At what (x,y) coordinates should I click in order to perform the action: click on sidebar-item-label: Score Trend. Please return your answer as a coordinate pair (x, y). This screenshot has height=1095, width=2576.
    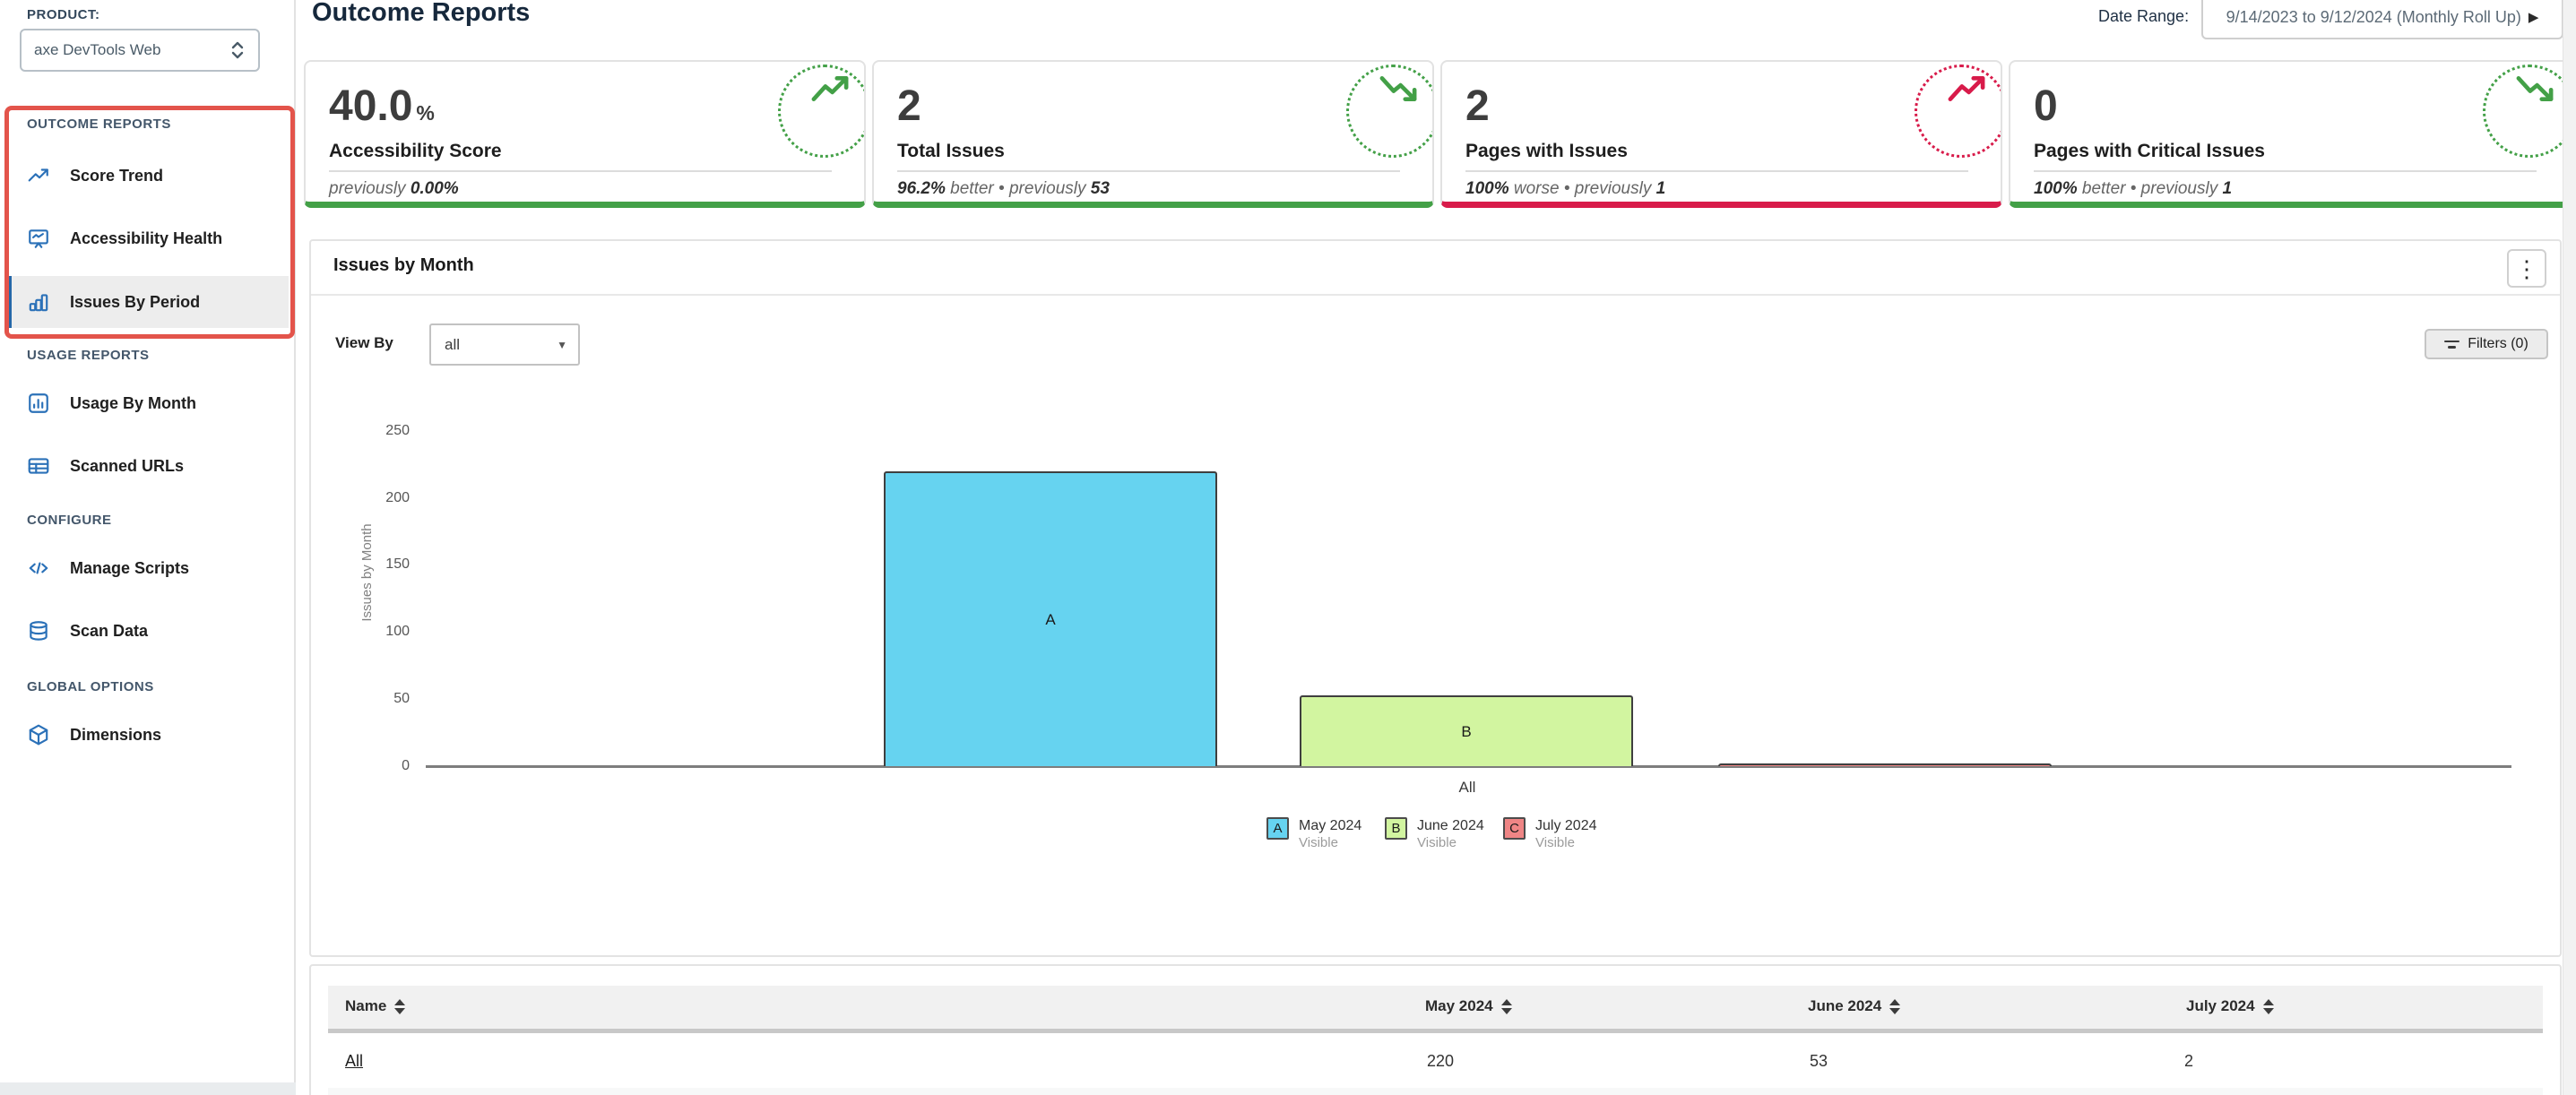
    Looking at the image, I should click on (117, 175).